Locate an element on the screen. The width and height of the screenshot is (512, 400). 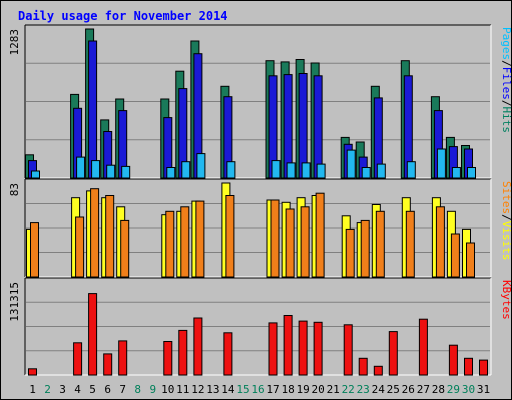
x-tick-label: 3 is located at coordinates (62, 389).